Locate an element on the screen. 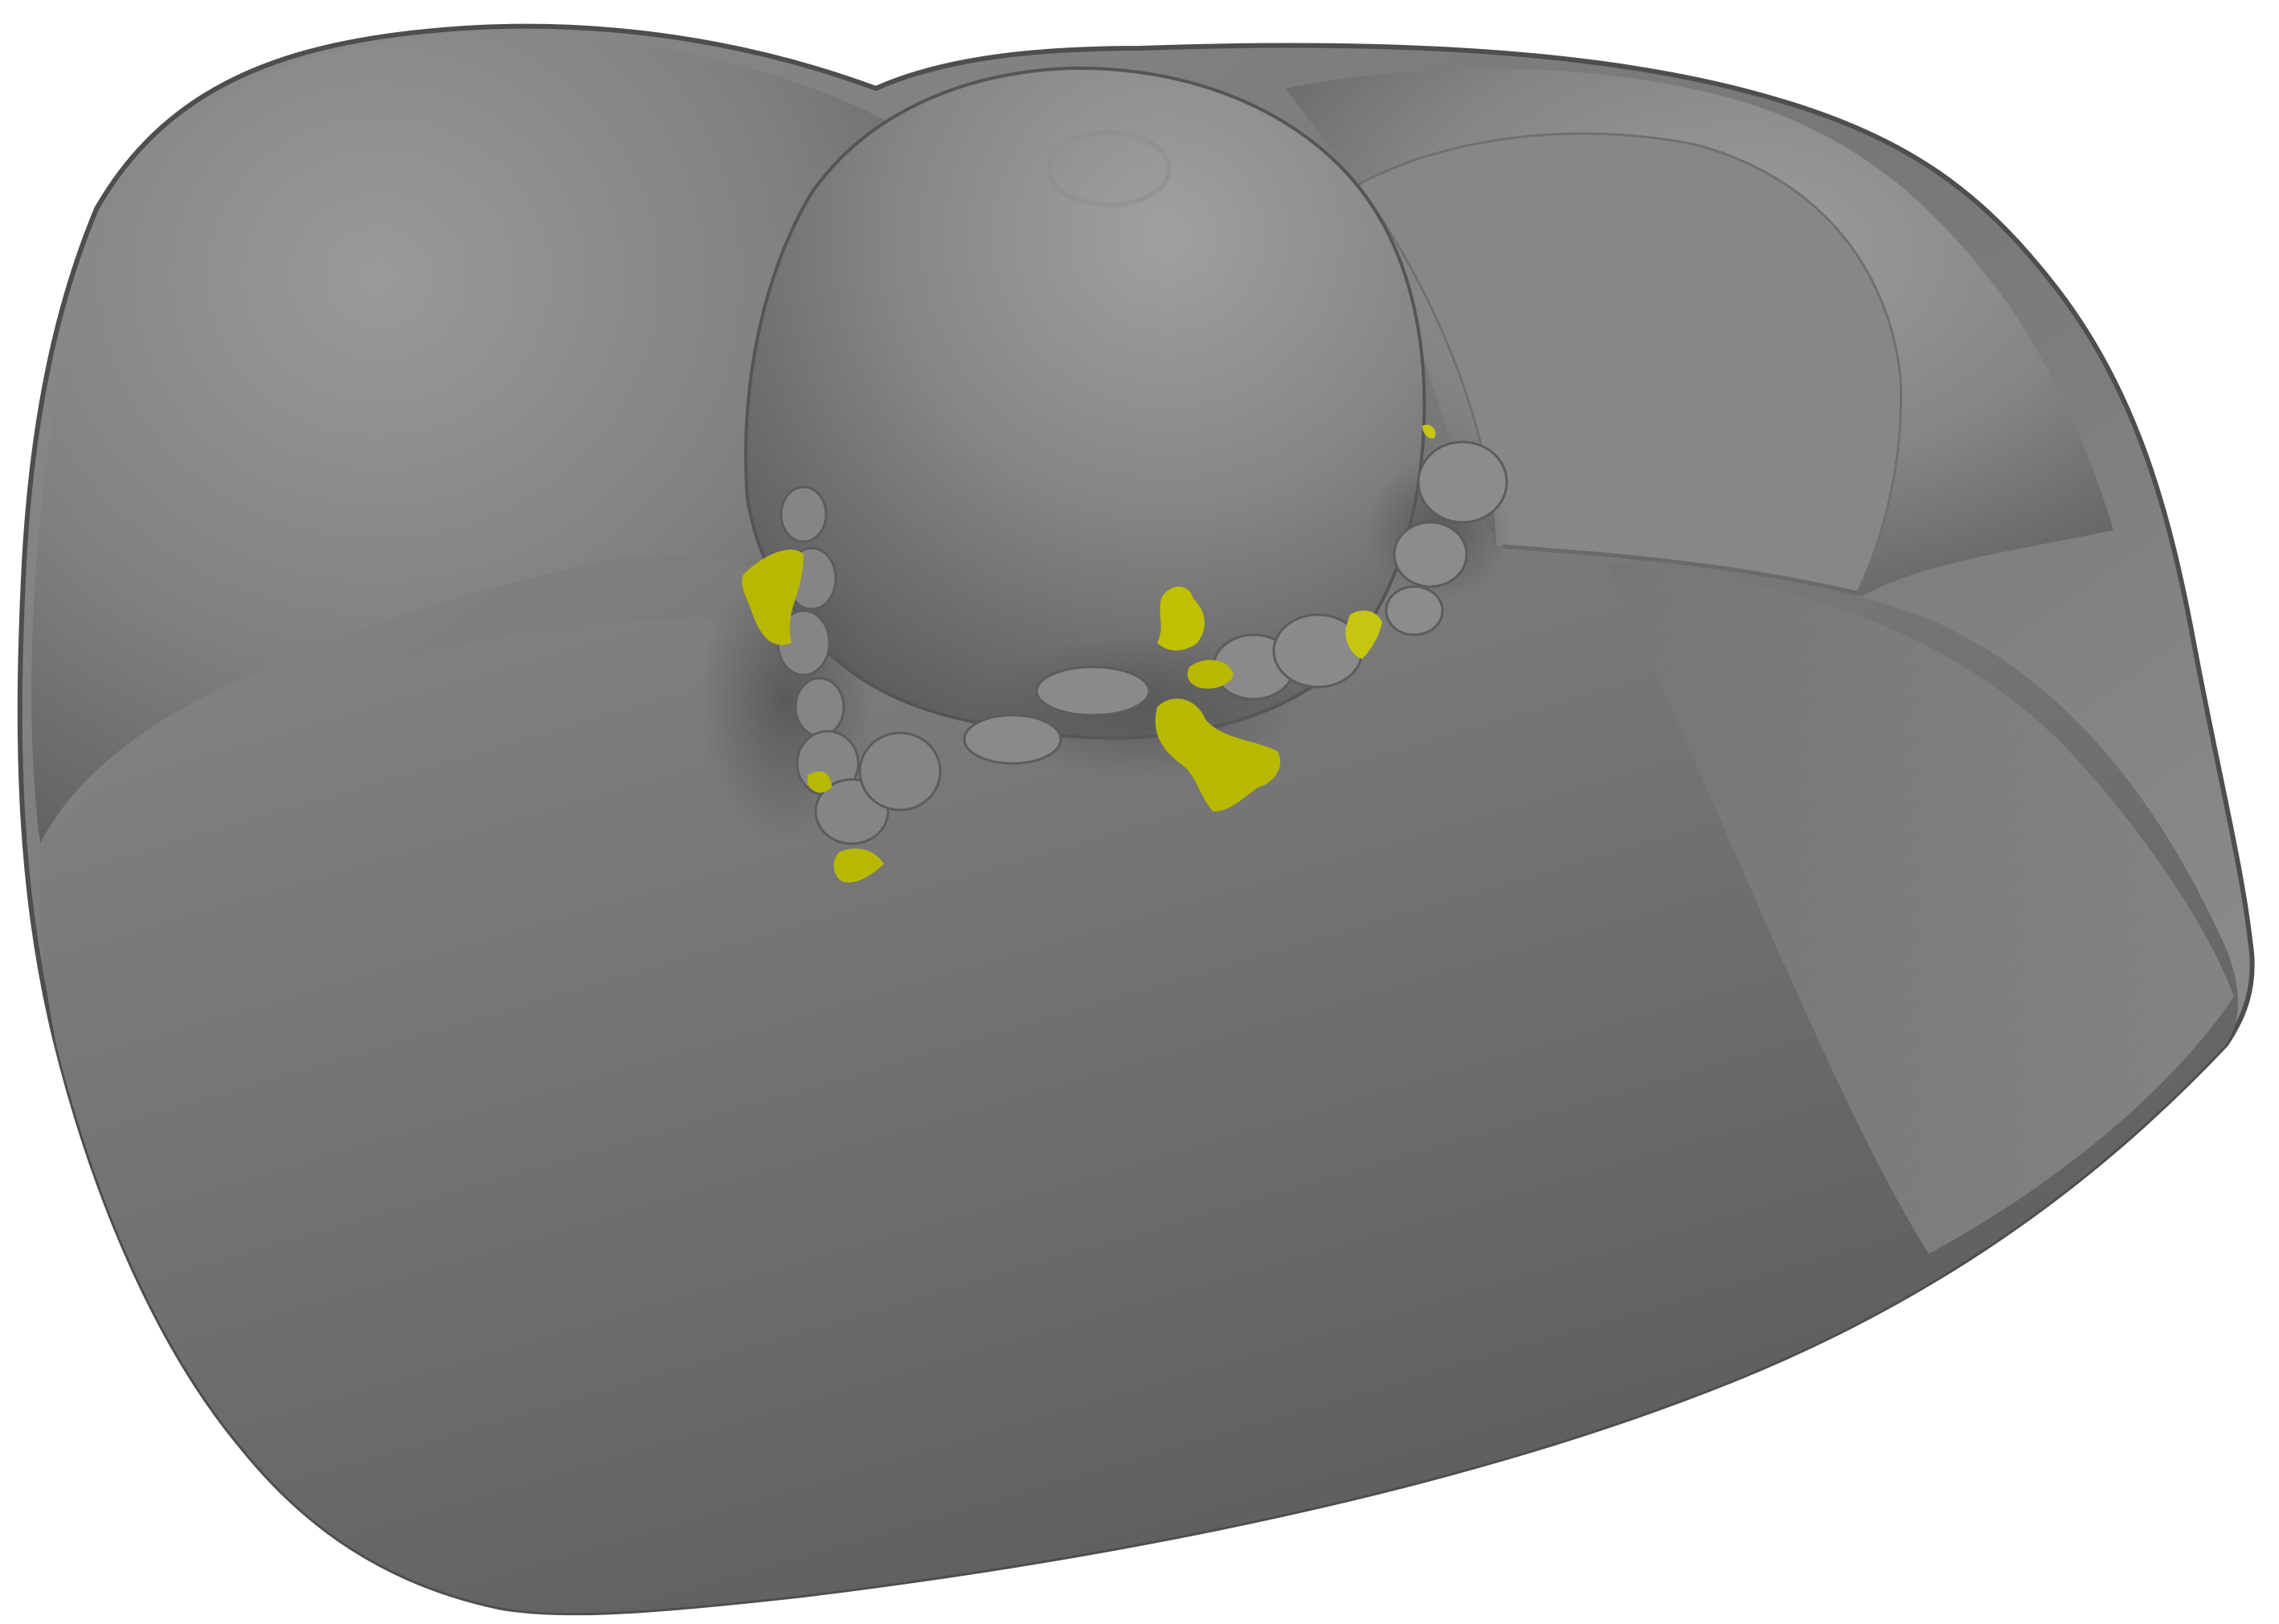 This screenshot has height=1624, width=2279. highlight-patch-right-edge is located at coordinates (1429, 431).